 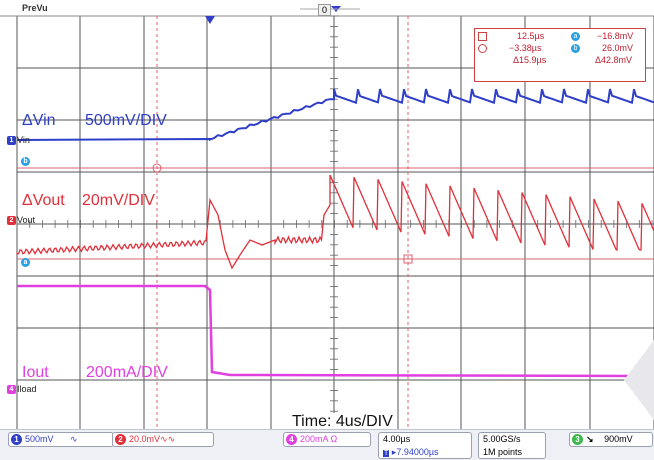 What do you see at coordinates (157, 168) in the screenshot?
I see `cursor-2-handle` at bounding box center [157, 168].